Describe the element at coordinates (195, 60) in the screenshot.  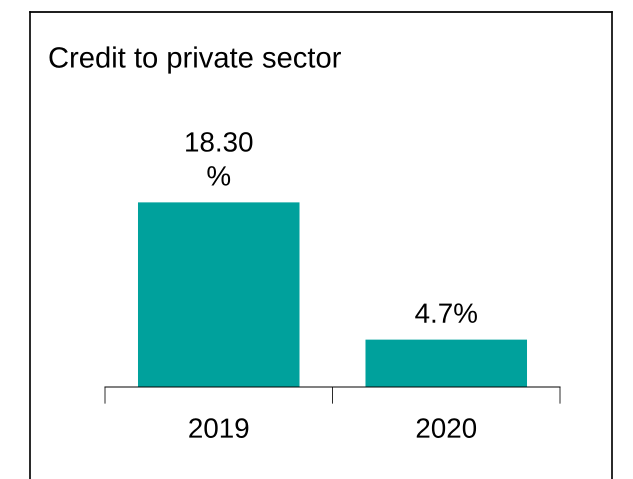
I see `chart-title: Credit to private sector` at that location.